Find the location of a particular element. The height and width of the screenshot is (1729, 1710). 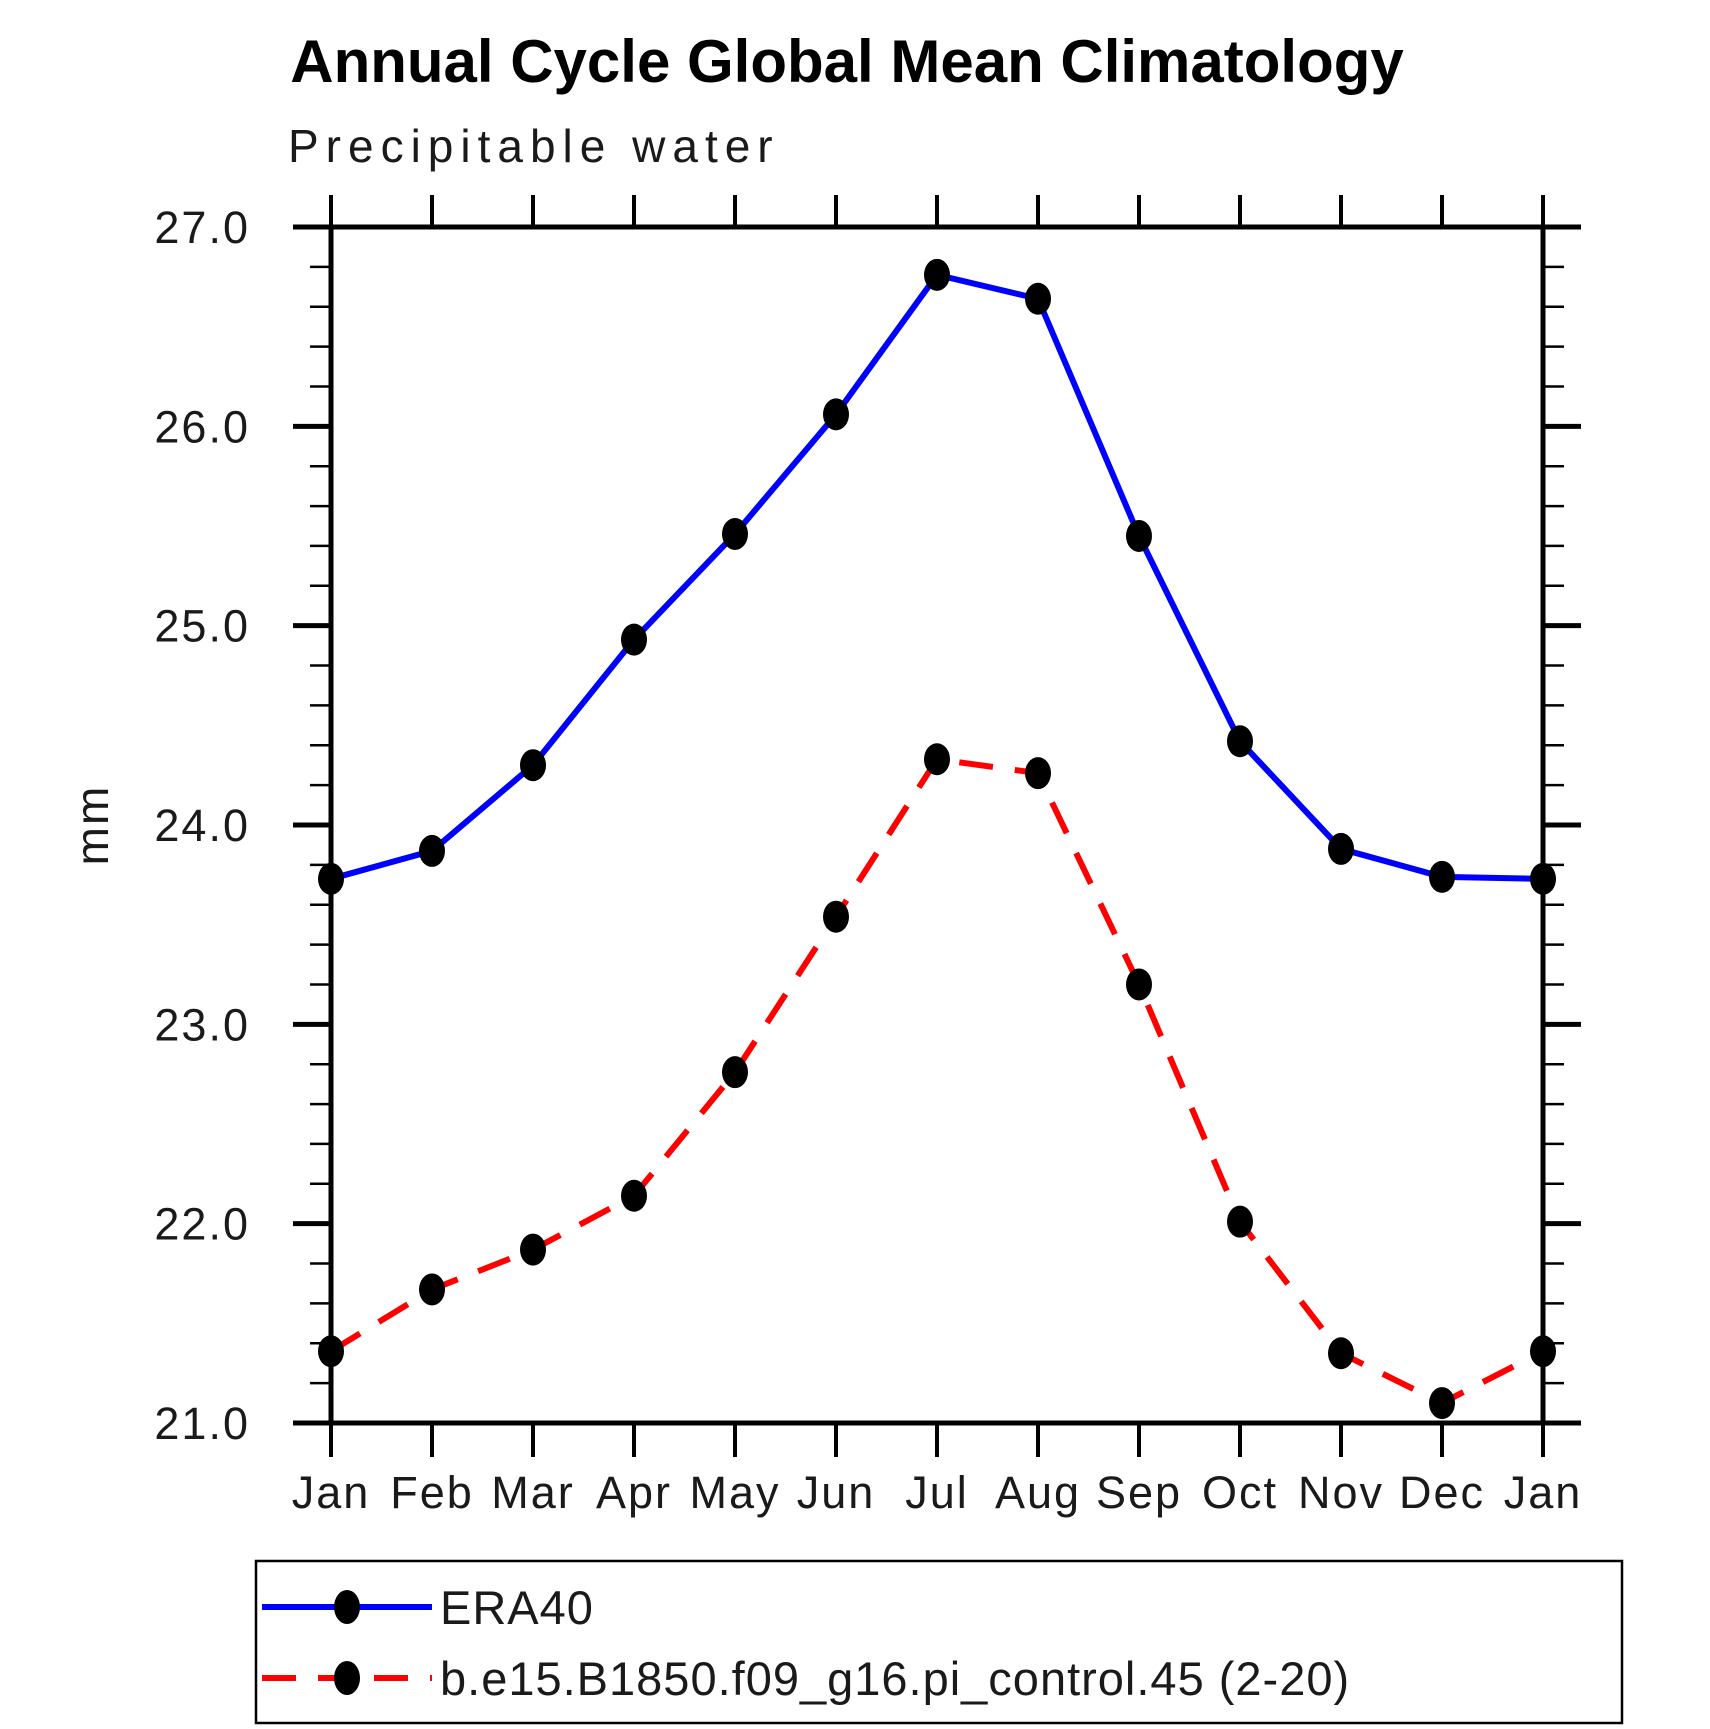

x-tick-label: Oct is located at coordinates (1240, 1492).